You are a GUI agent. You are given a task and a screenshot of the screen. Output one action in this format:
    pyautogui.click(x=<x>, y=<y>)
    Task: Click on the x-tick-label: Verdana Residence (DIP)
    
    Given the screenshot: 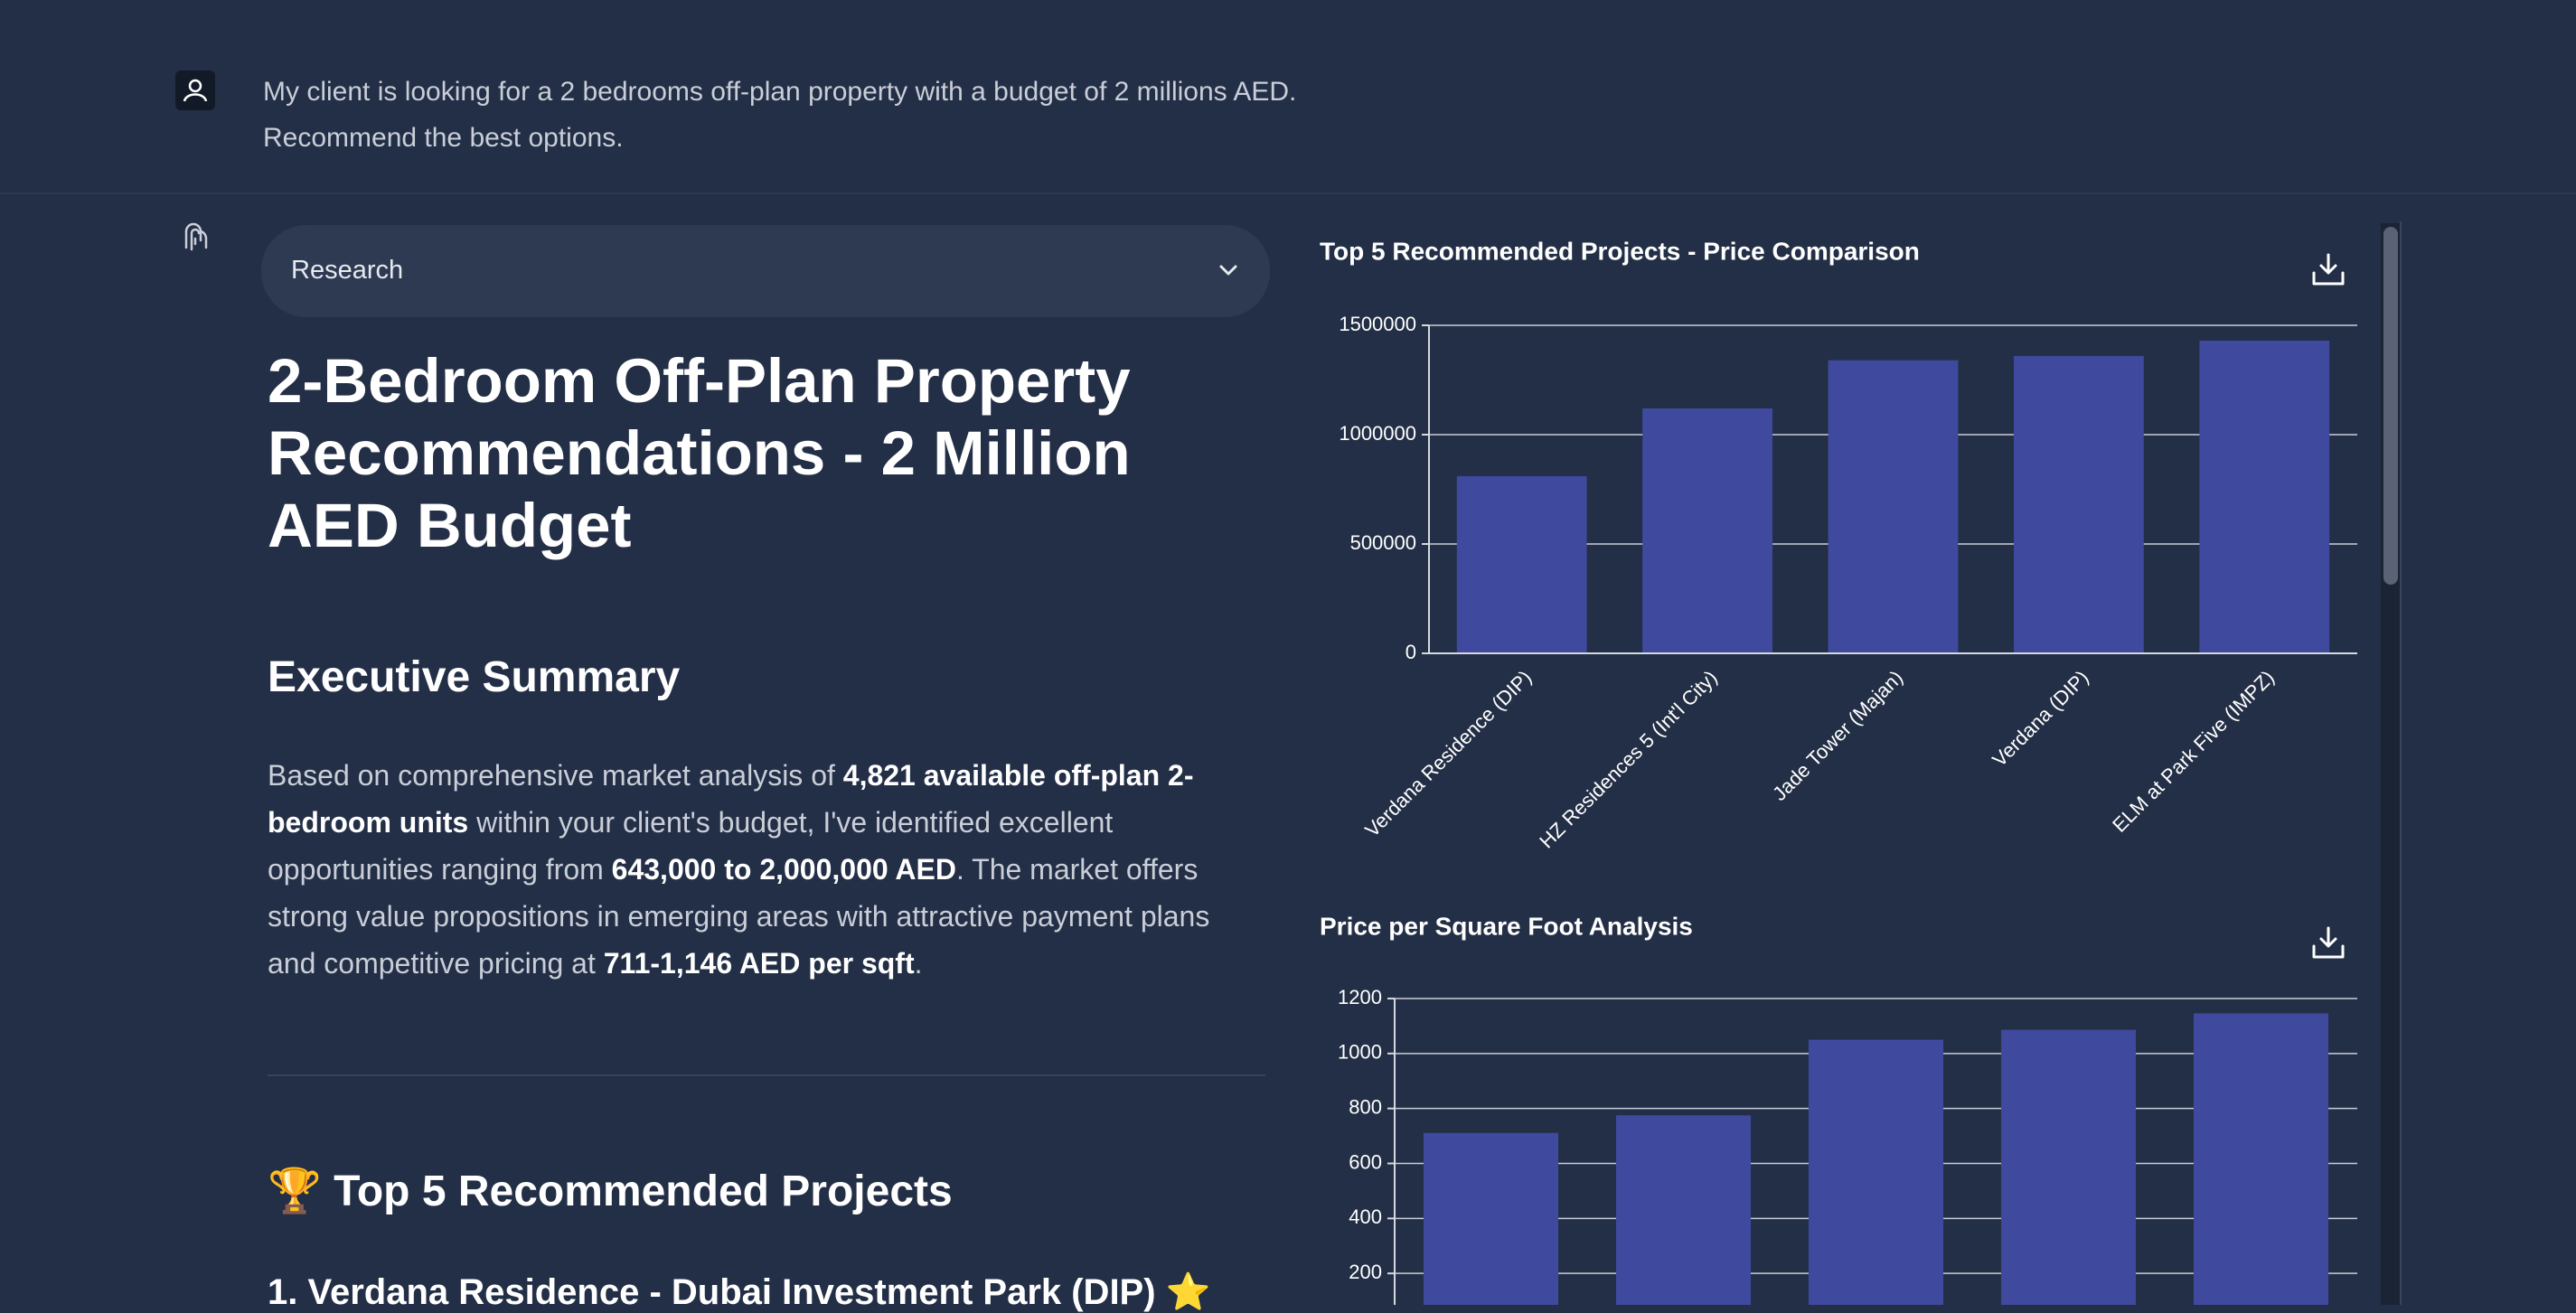 What is the action you would take?
    pyautogui.click(x=1448, y=753)
    